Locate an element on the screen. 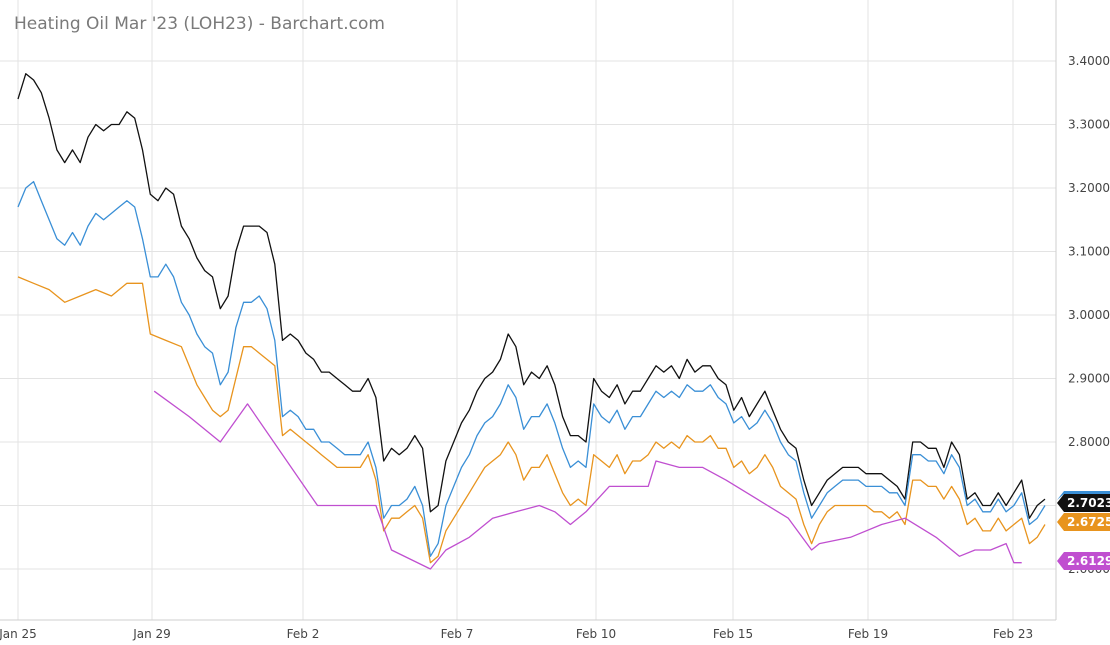 The image size is (1110, 645). x-tick-label: Jan 29 is located at coordinates (151, 634).